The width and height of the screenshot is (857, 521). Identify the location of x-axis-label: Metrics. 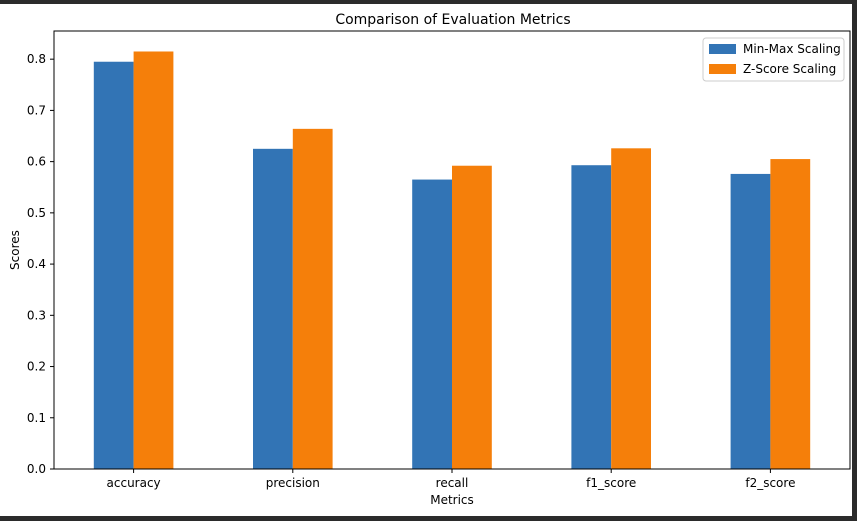
(452, 500).